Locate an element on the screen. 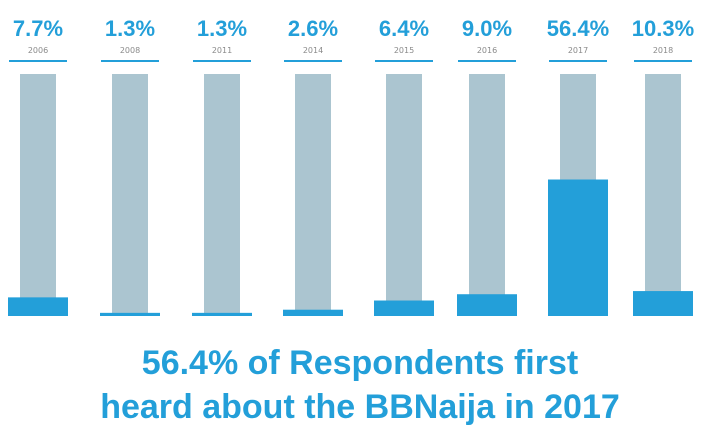 This screenshot has height=427, width=720. bar-2018 is located at coordinates (663, 303).